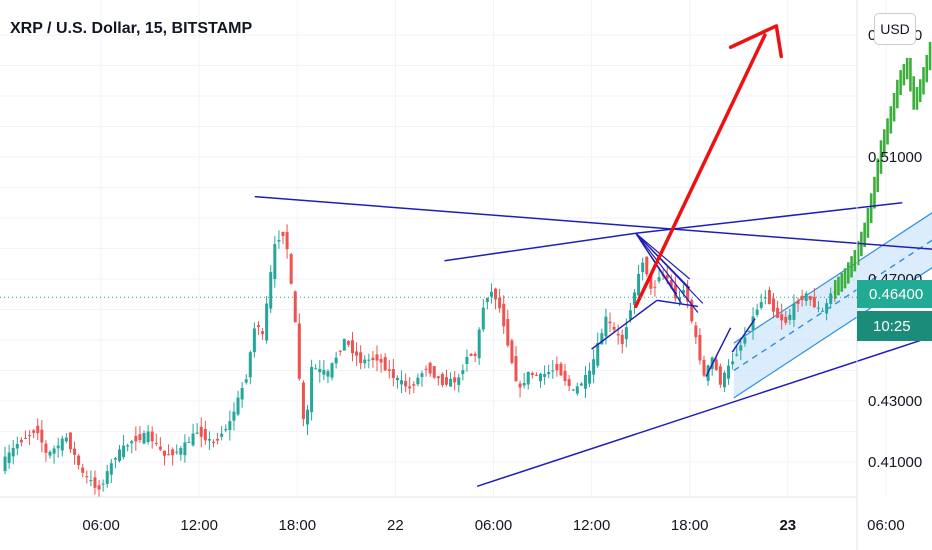  Describe the element at coordinates (395, 525) in the screenshot. I see `time-tick-label: 22` at that location.